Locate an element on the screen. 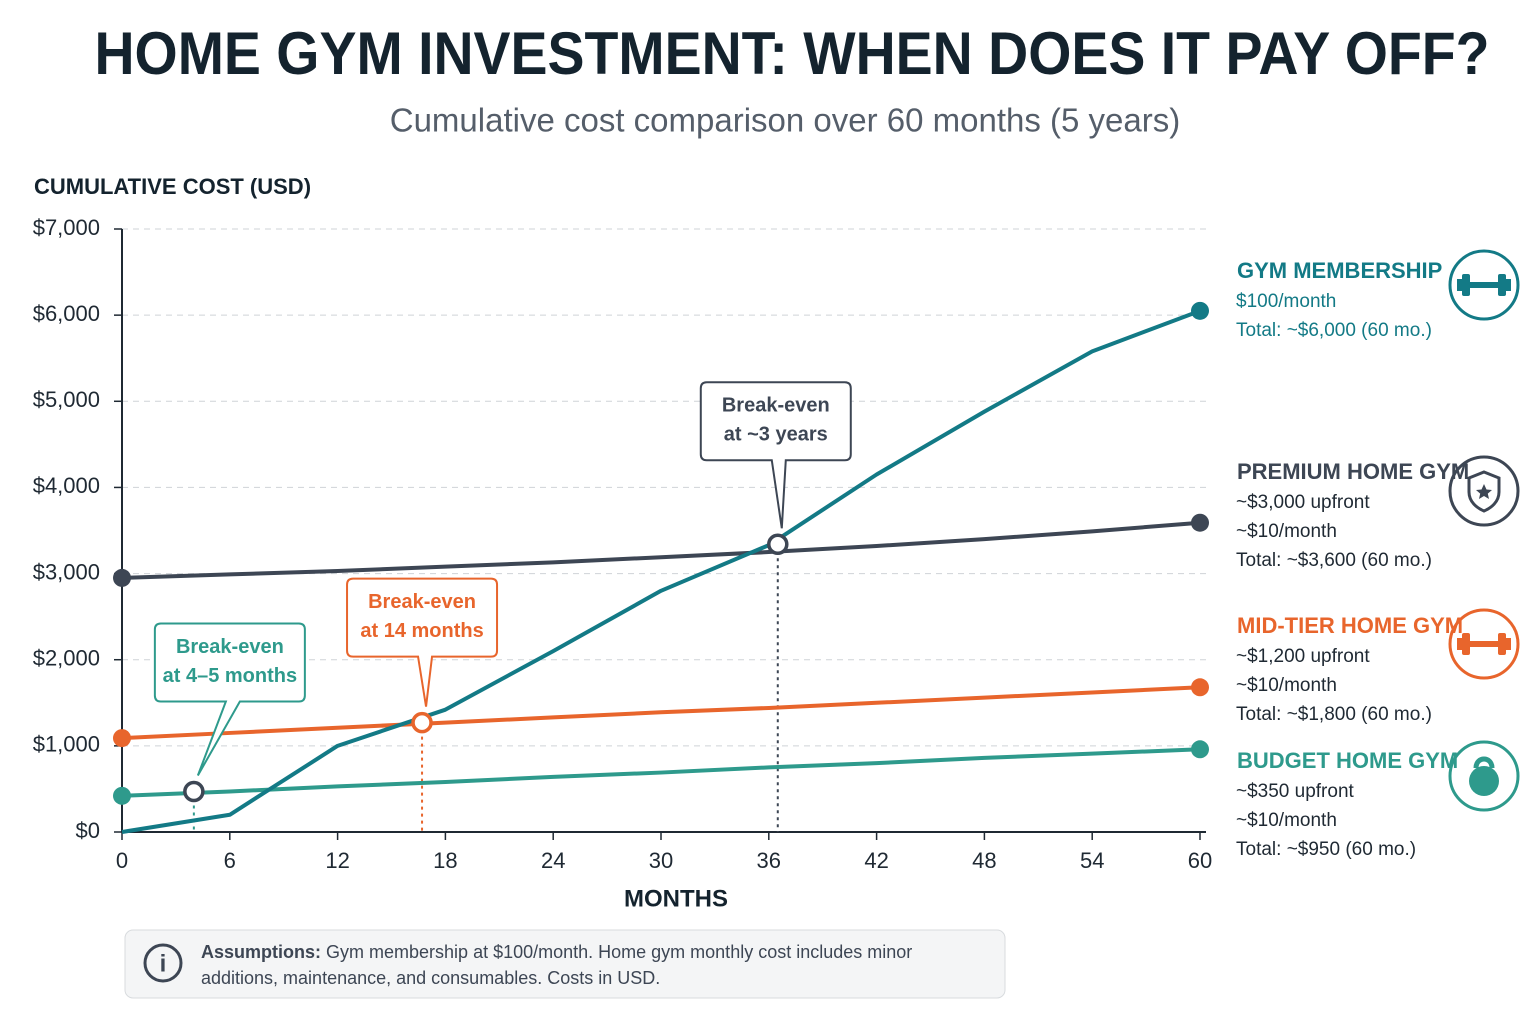 The height and width of the screenshot is (1024, 1536). footnote-label: Assumptions: is located at coordinates (261, 952).